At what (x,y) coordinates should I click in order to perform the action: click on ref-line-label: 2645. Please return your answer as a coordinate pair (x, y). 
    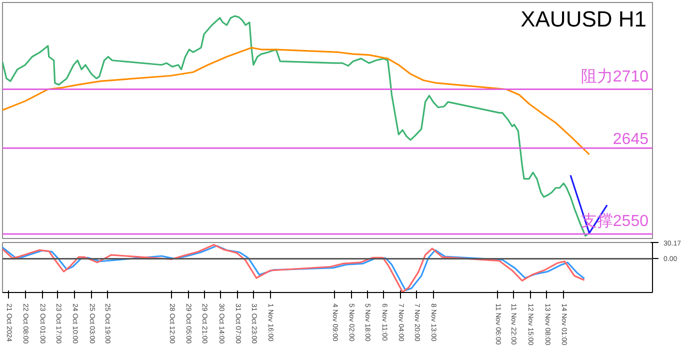
    Looking at the image, I should click on (630, 139).